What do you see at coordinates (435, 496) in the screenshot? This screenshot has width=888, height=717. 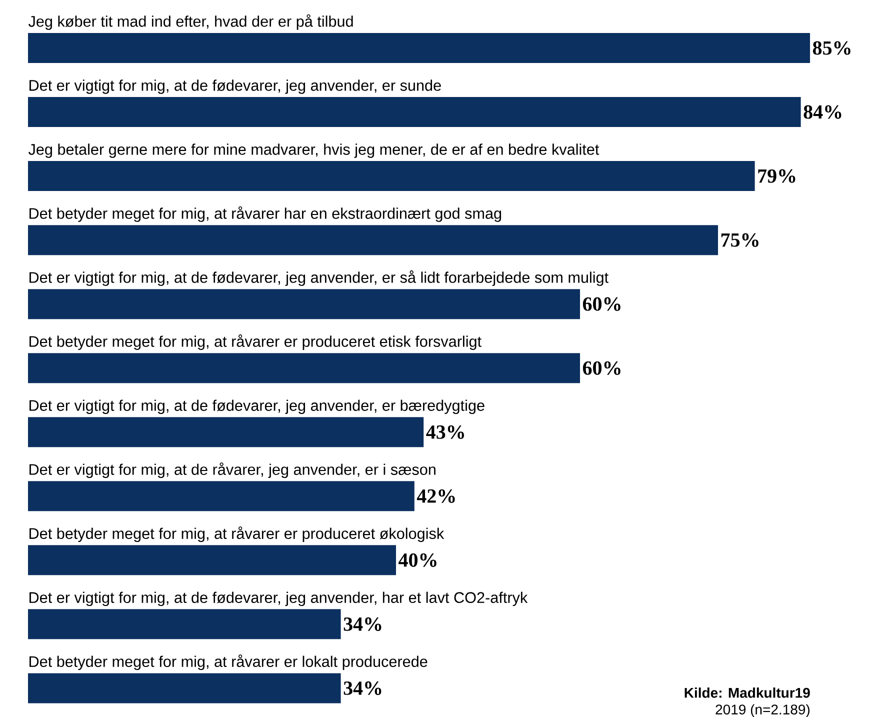 I see `data-label: 42%` at bounding box center [435, 496].